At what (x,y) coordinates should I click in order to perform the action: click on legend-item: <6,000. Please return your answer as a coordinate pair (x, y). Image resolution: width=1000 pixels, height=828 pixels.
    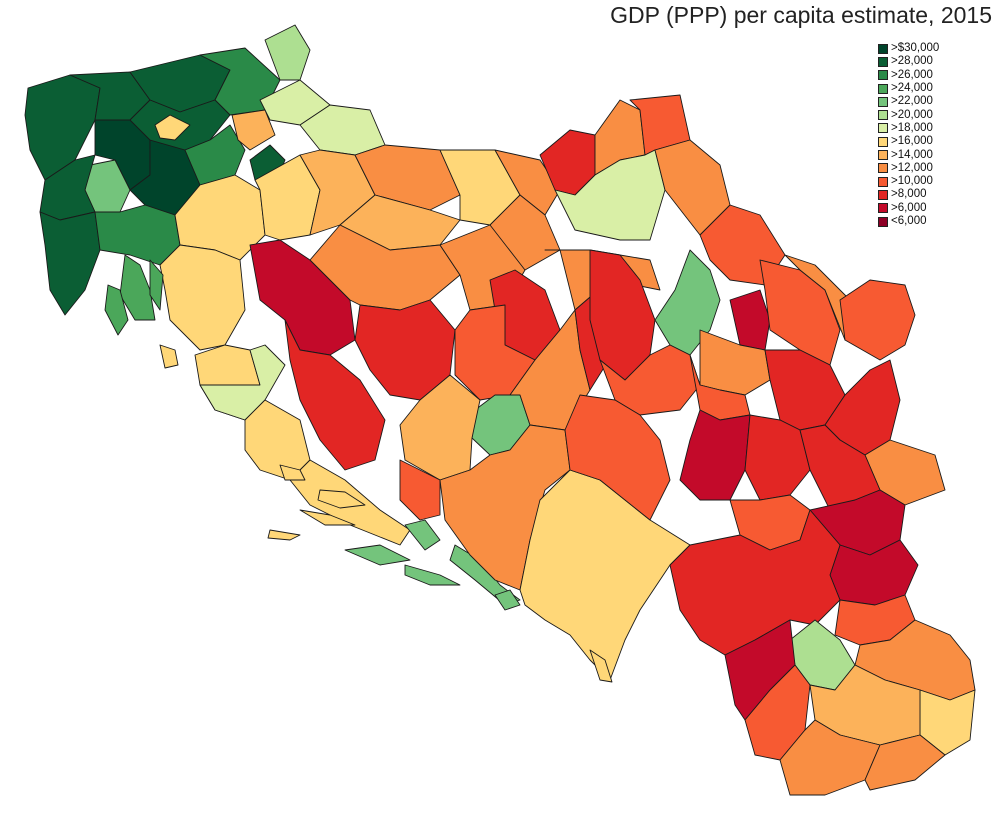
    Looking at the image, I should click on (908, 221).